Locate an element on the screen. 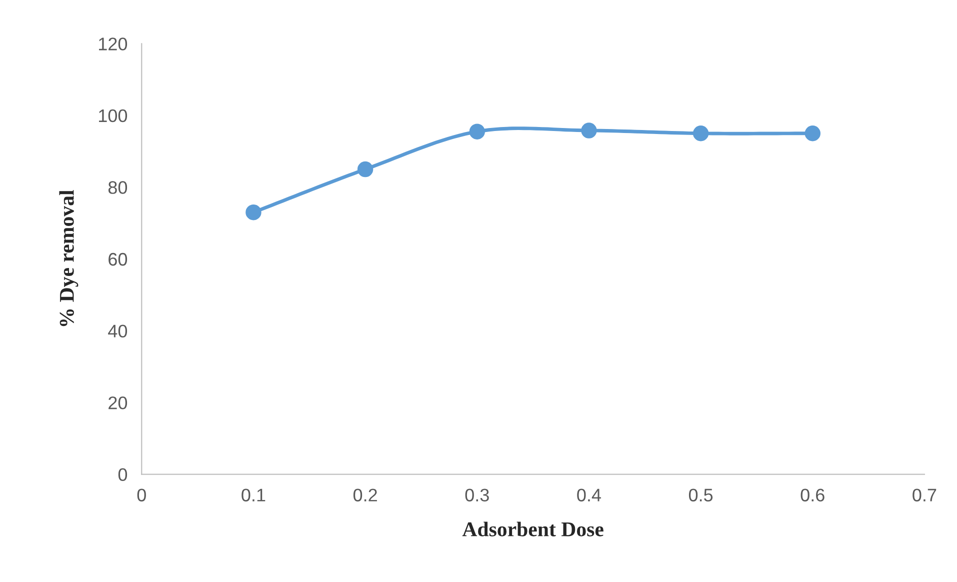 The height and width of the screenshot is (582, 957). y-tick-label: 80 is located at coordinates (118, 187).